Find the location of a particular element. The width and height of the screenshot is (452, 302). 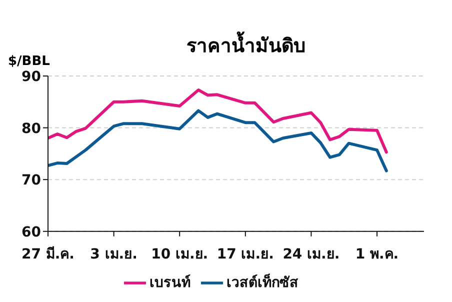

y-tick-label: 80 is located at coordinates (32, 128).